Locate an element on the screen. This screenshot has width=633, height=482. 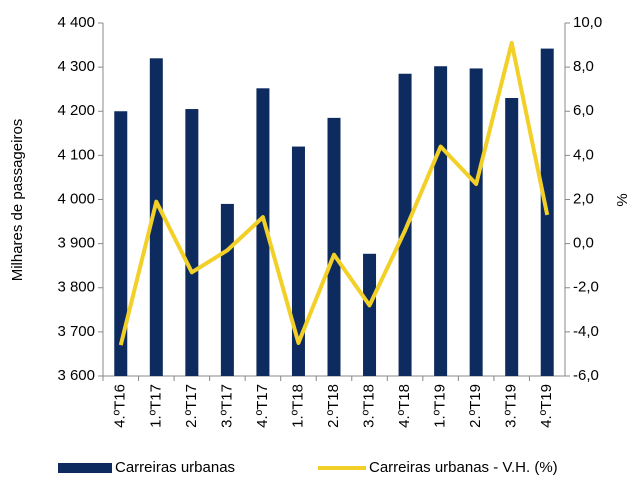
x-tick-label: 1.ºT18 is located at coordinates (297, 406).